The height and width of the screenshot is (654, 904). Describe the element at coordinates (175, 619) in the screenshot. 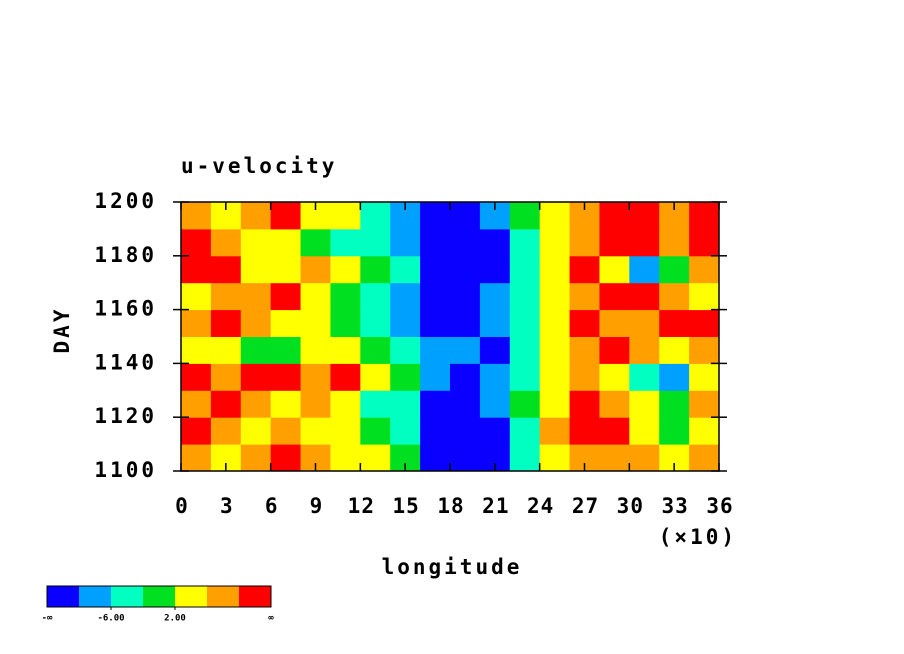

I see `colorbar-label: 2.00` at that location.